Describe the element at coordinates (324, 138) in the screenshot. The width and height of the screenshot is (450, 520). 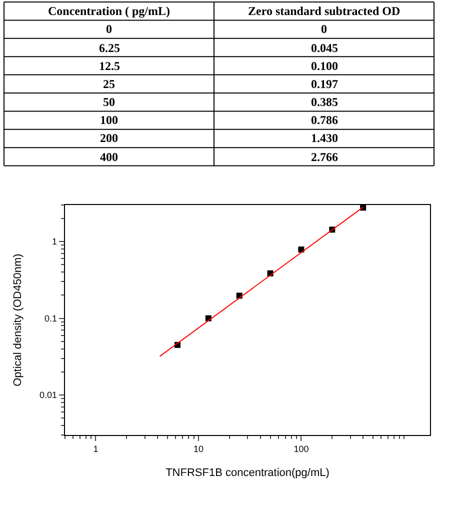
I see `text: 1.430` at that location.